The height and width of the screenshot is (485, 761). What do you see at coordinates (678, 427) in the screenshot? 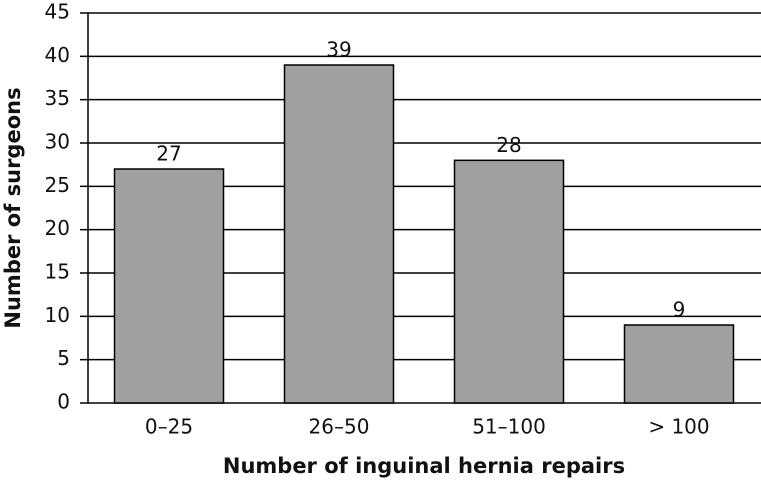
I see `x-tick-label: > 100` at bounding box center [678, 427].